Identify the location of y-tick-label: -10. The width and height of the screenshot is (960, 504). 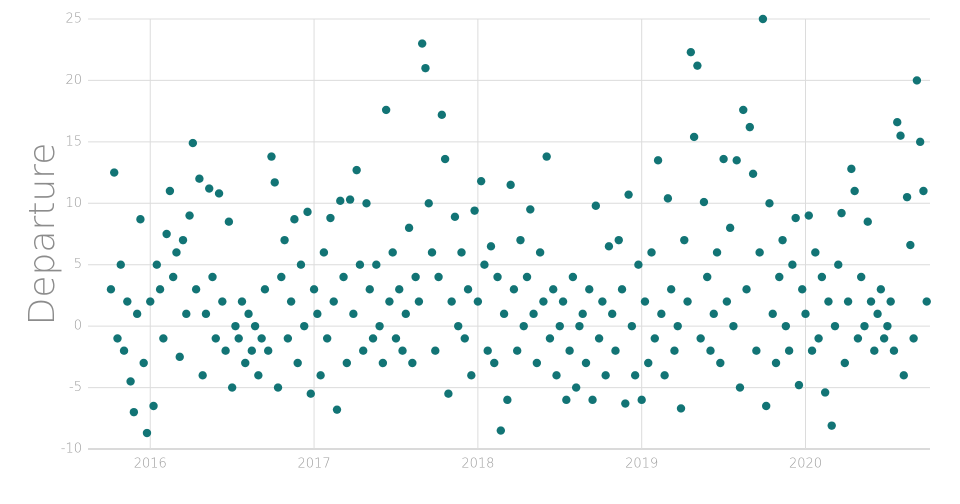
(71, 449).